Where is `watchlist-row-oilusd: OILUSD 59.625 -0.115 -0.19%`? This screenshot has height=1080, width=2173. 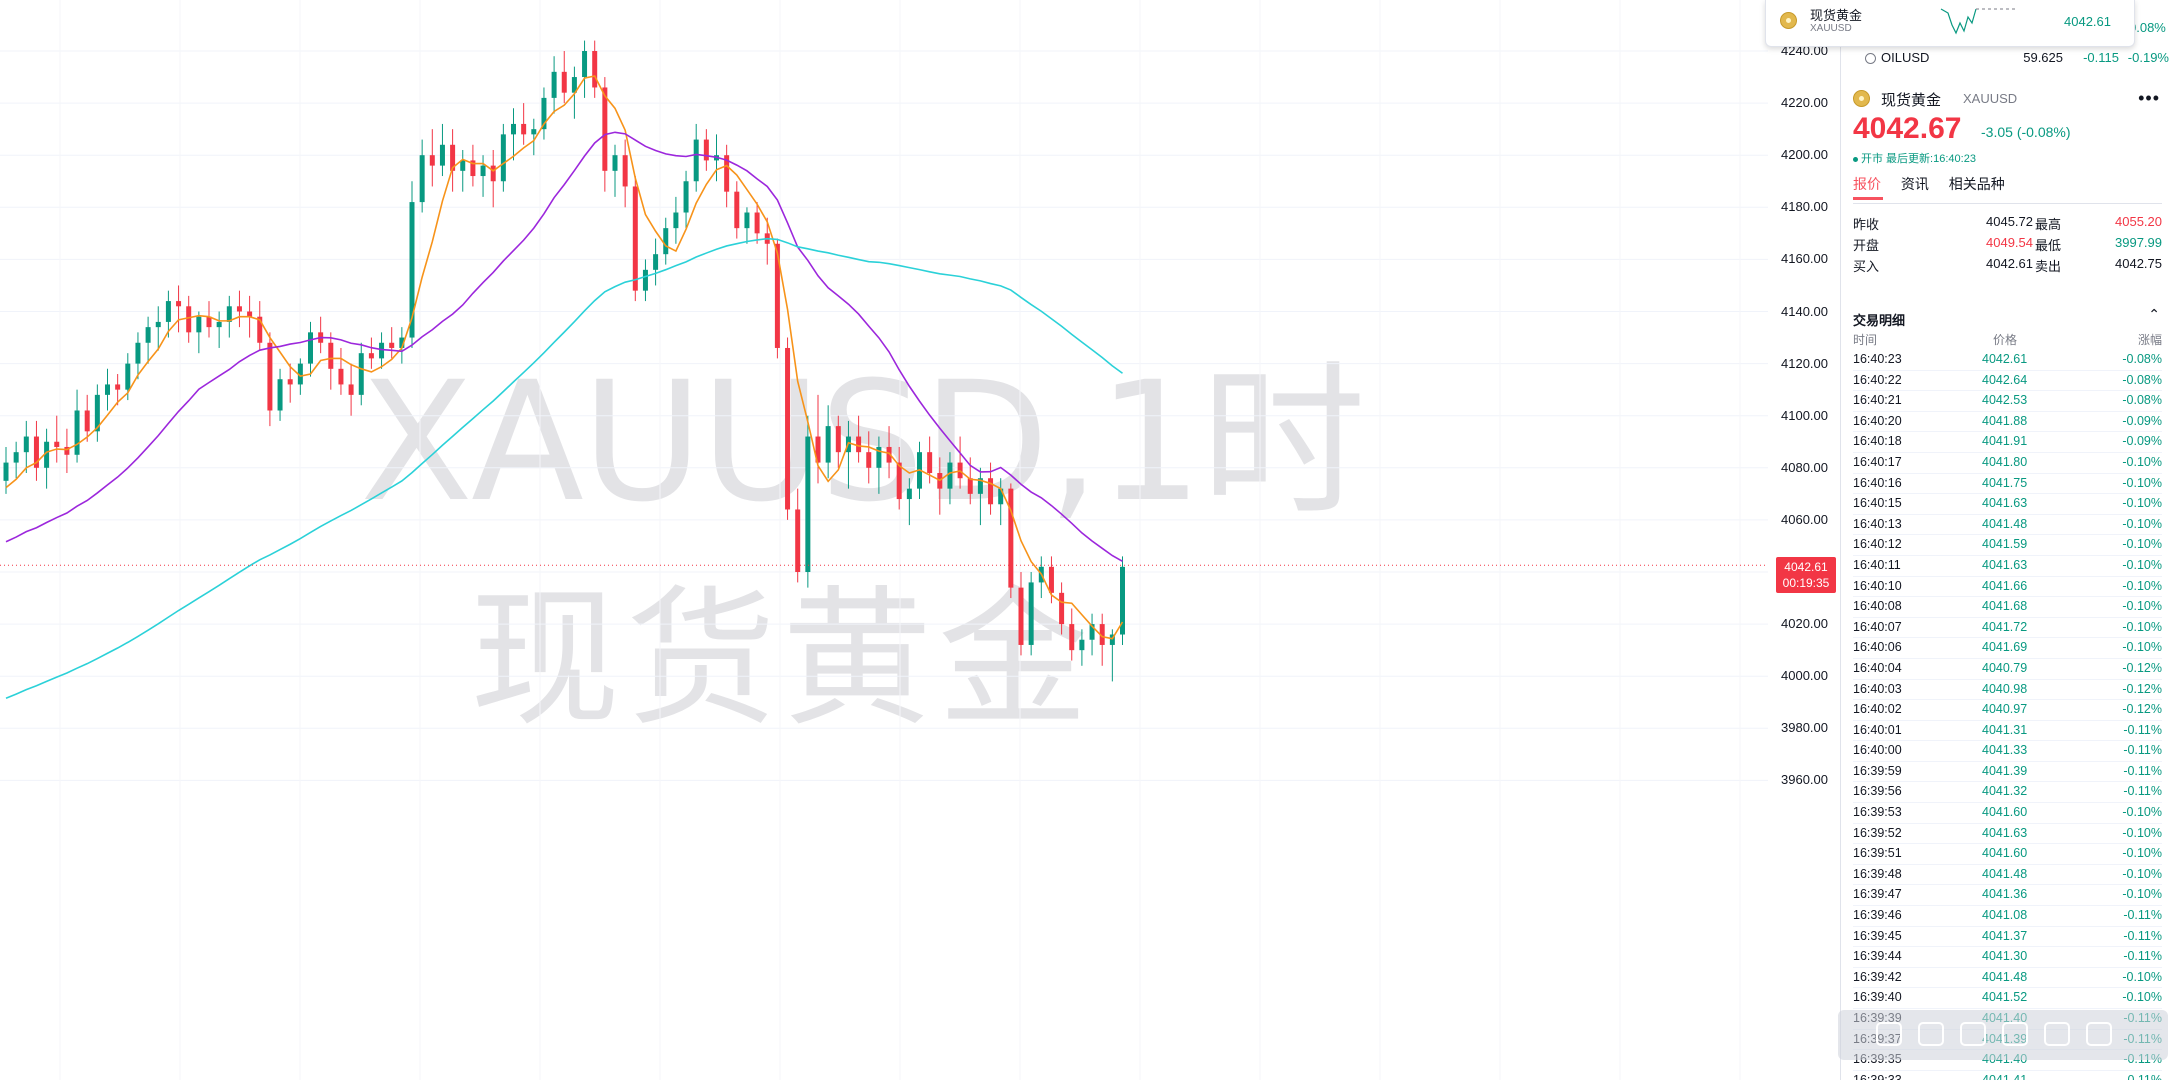
watchlist-row-oilusd: OILUSD 59.625 -0.115 -0.19% is located at coordinates (2007, 58).